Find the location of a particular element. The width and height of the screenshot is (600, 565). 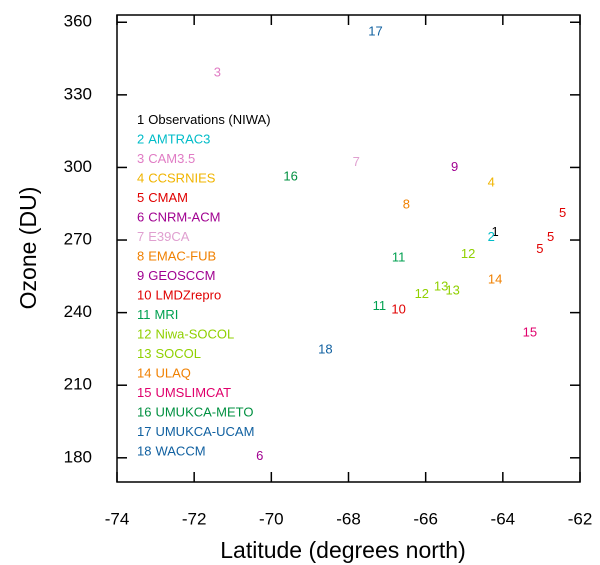

legend-marker: 2 is located at coordinates (140, 139).